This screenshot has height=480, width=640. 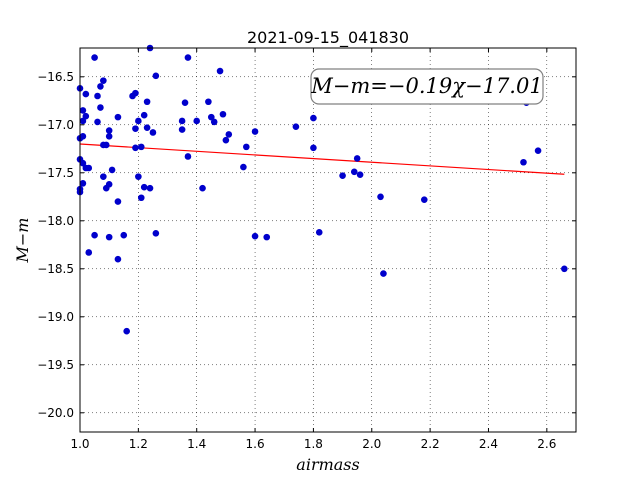 I want to click on x-tick-label: 2.2, so click(x=430, y=444).